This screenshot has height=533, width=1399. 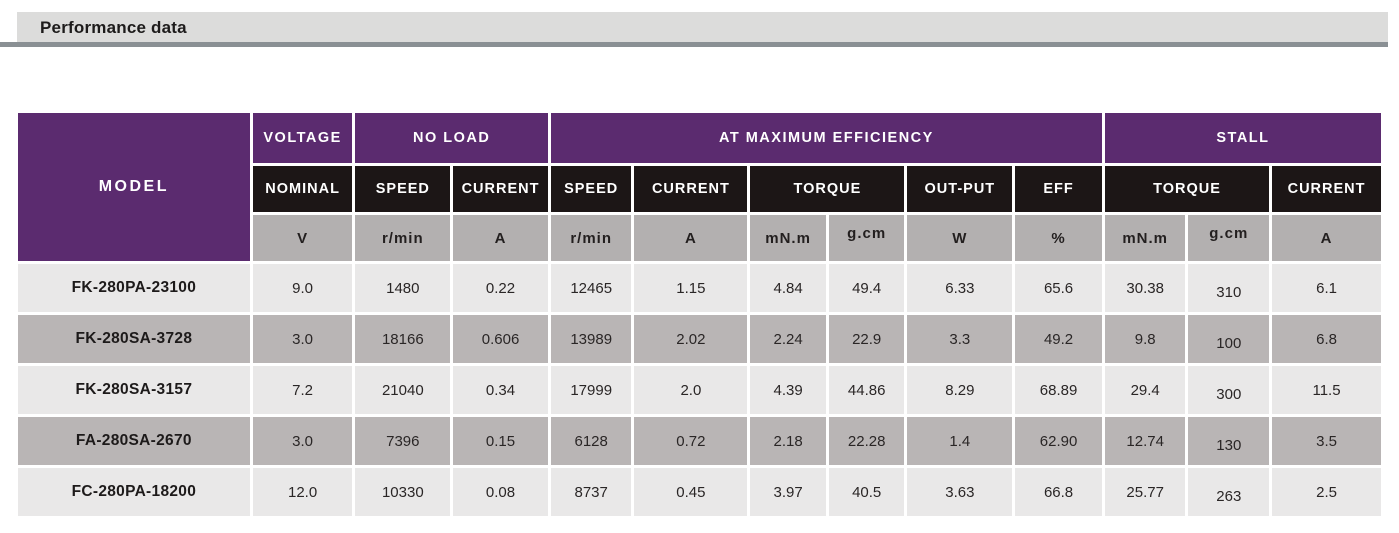 I want to click on value-cell: 130, so click(x=1229, y=441).